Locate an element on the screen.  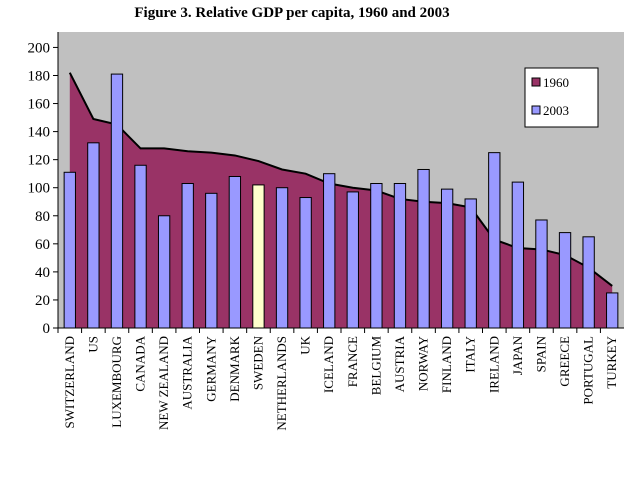
y-tick-label: 180 is located at coordinates (39, 76).